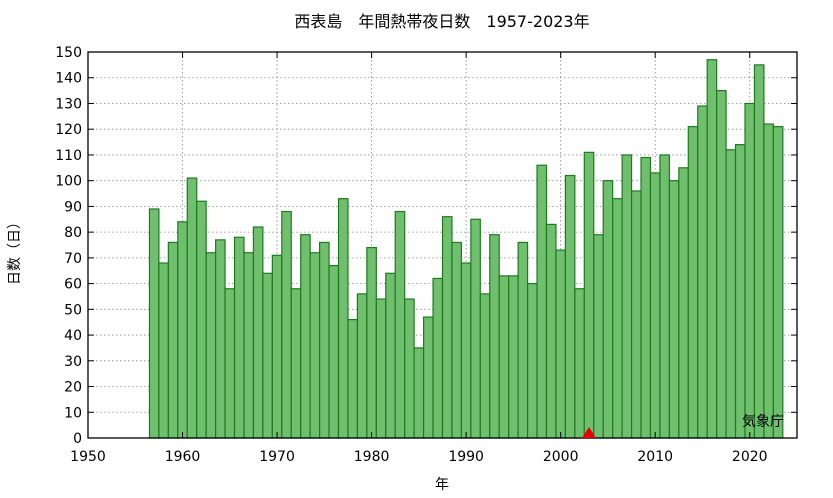 Image resolution: width=833 pixels, height=498 pixels. What do you see at coordinates (683, 303) in the screenshot?
I see `bar-2013` at bounding box center [683, 303].